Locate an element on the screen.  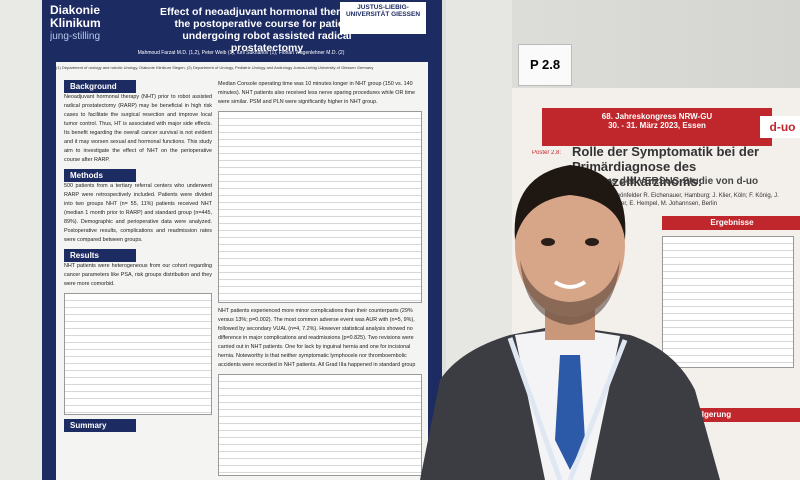
complications-table is located at coordinates (320, 425).